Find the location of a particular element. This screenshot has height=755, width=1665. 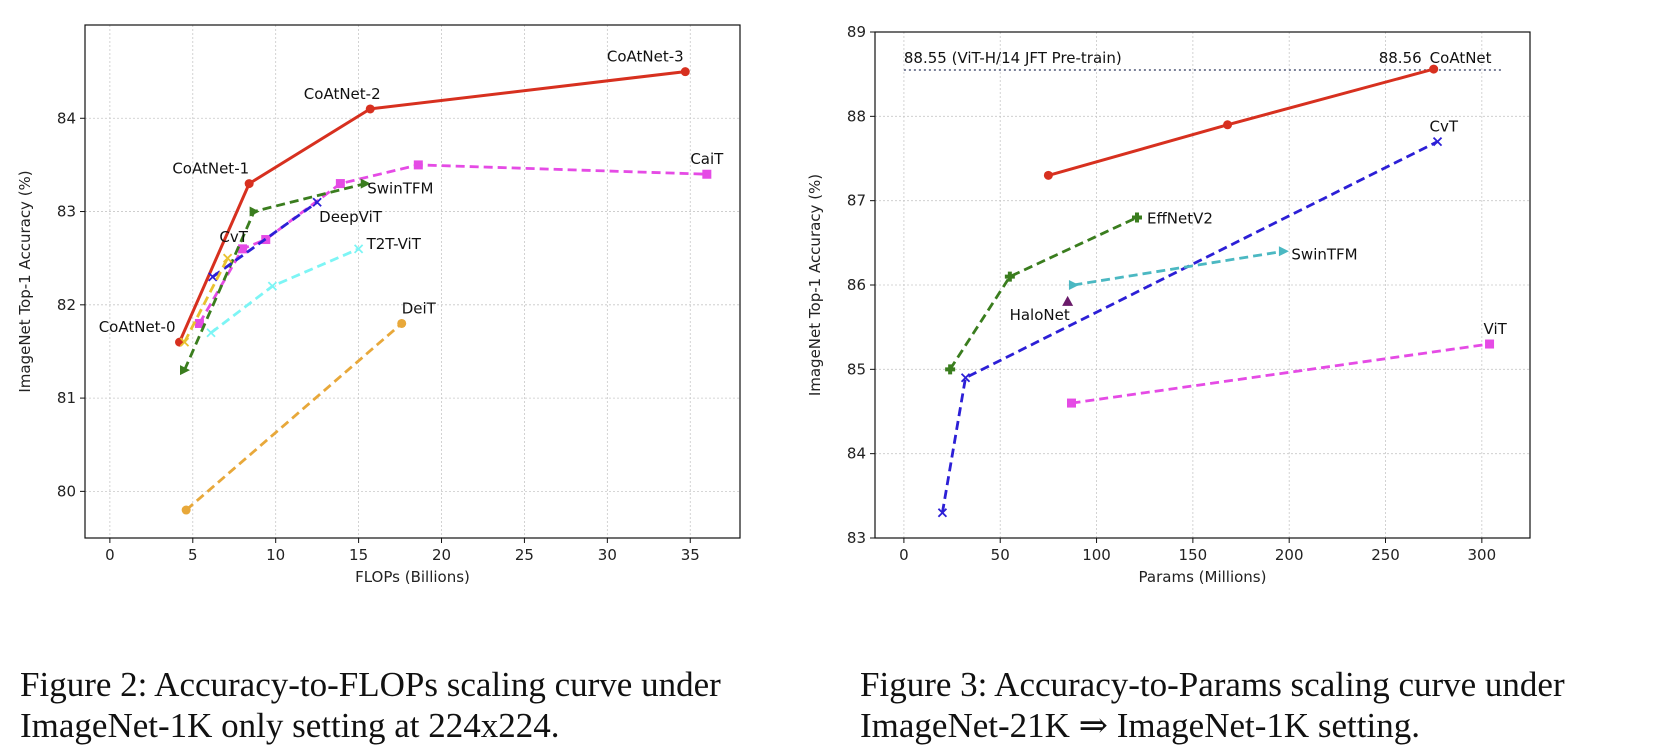

x-tick-label: 100 is located at coordinates (1096, 555).